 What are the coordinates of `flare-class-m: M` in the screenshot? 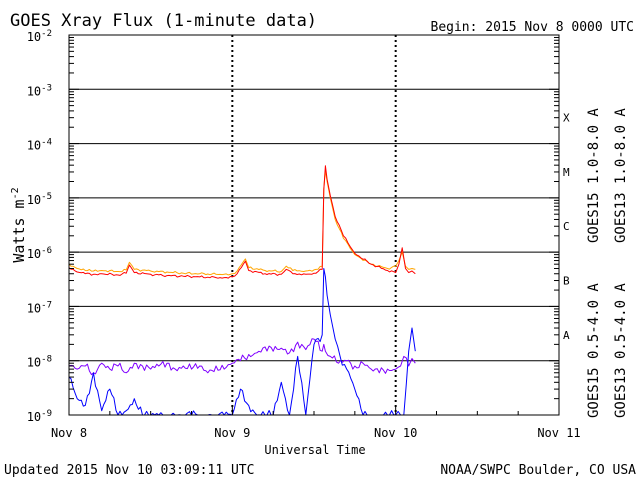 It's located at (566, 172).